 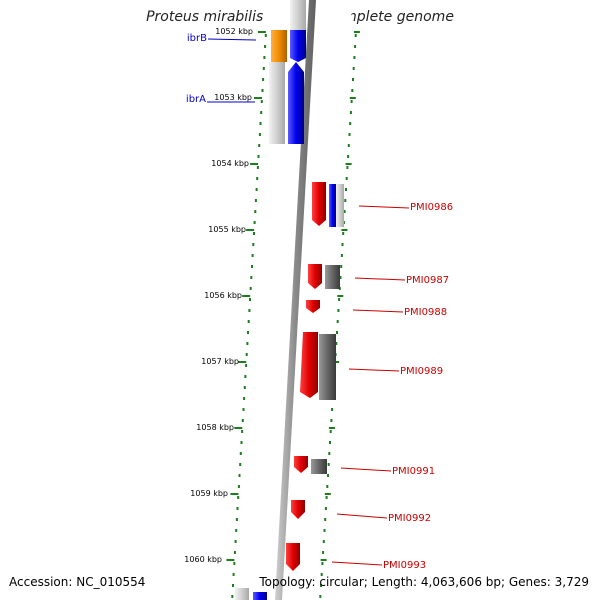 I want to click on gene-label-pmi0987: PMI0987, so click(x=427, y=280).